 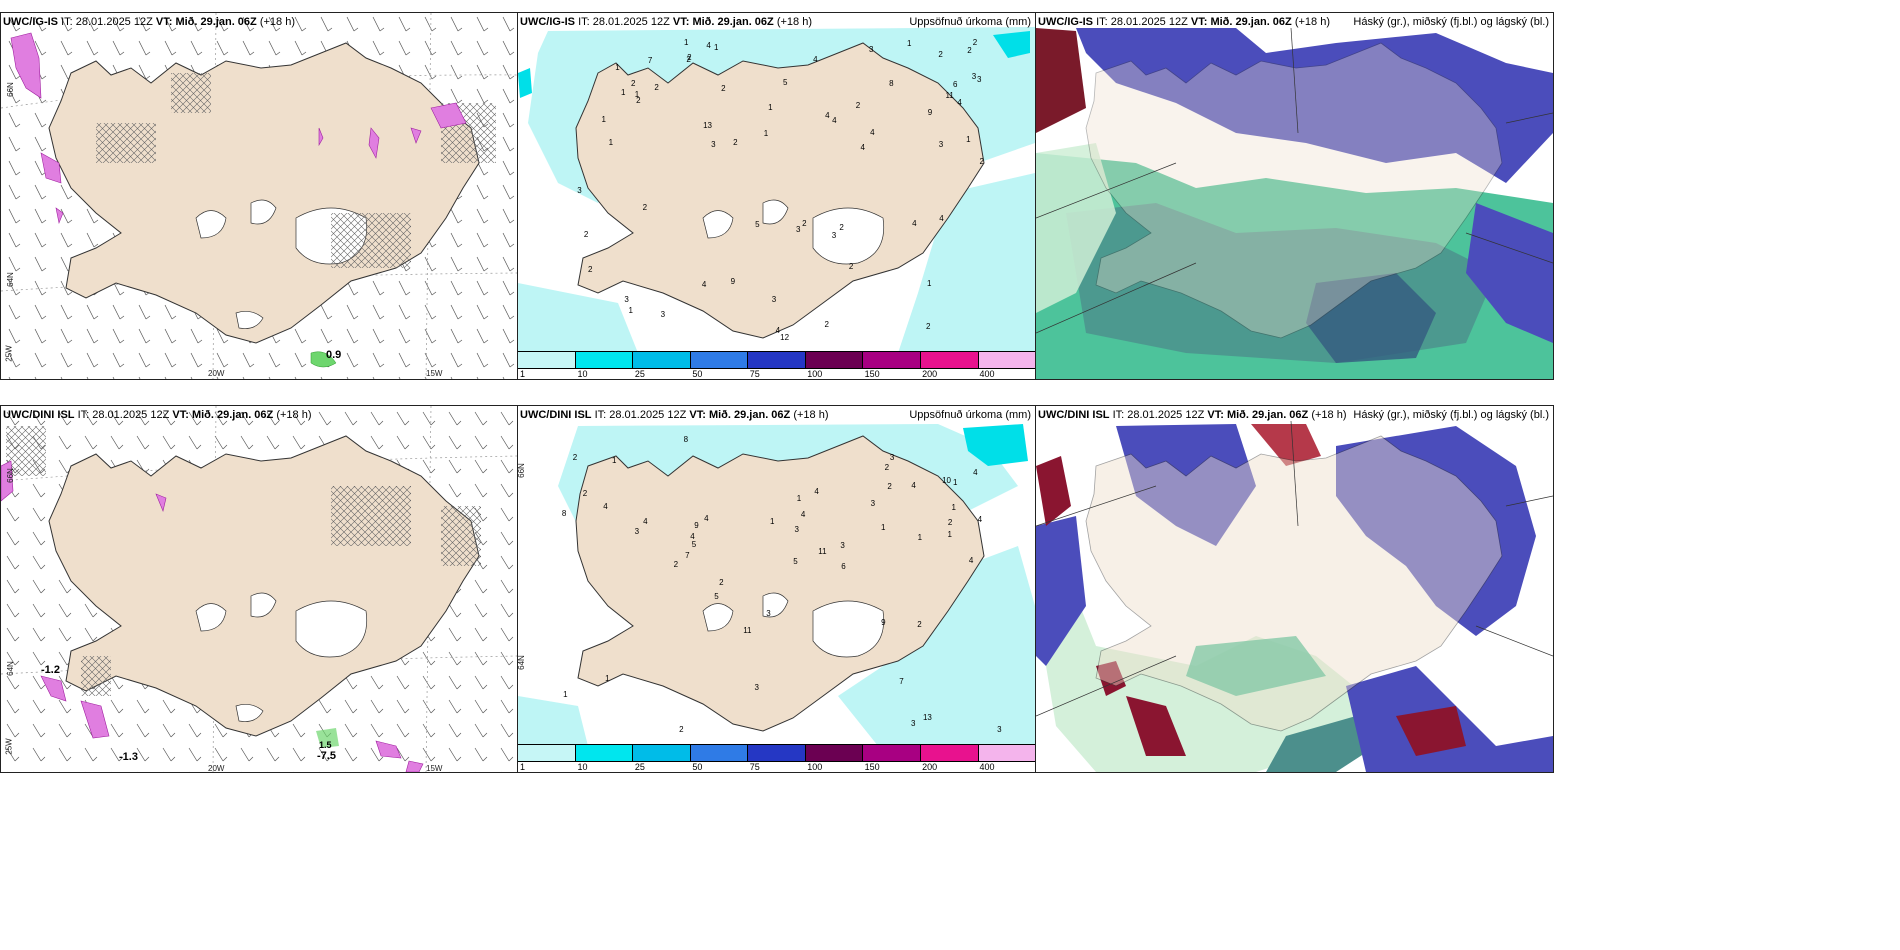 What do you see at coordinates (930, 374) in the screenshot?
I see `colorbar-tick: 200` at bounding box center [930, 374].